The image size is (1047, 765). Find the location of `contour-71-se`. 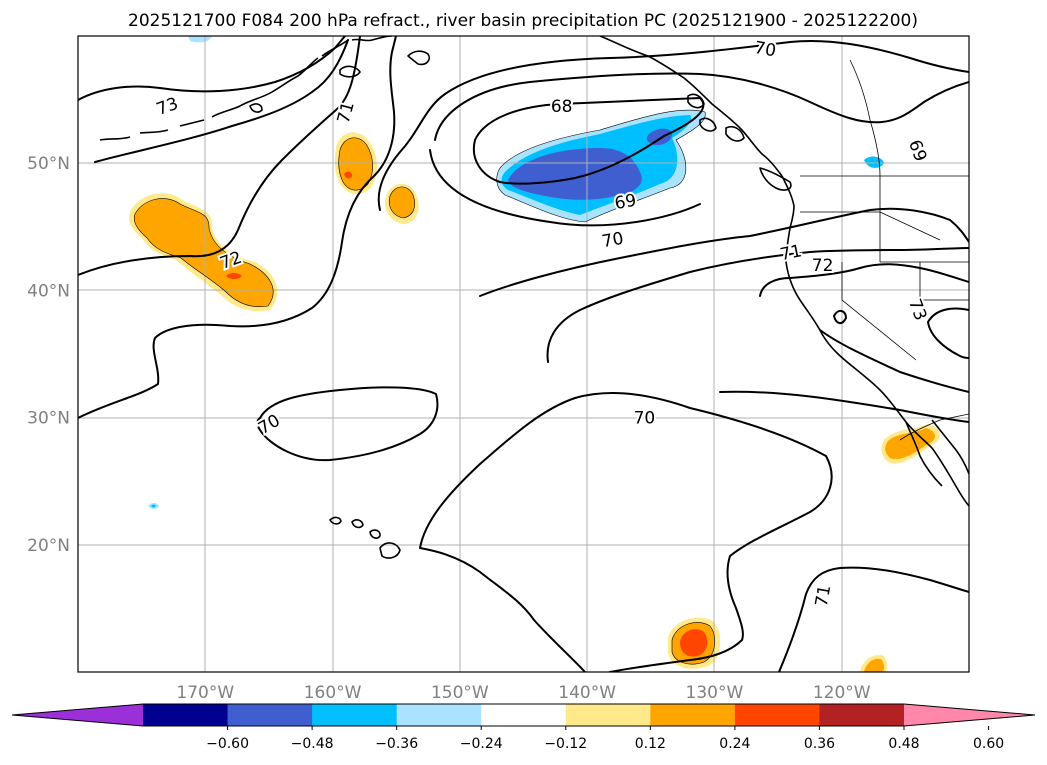

contour-71-se is located at coordinates (873, 619).